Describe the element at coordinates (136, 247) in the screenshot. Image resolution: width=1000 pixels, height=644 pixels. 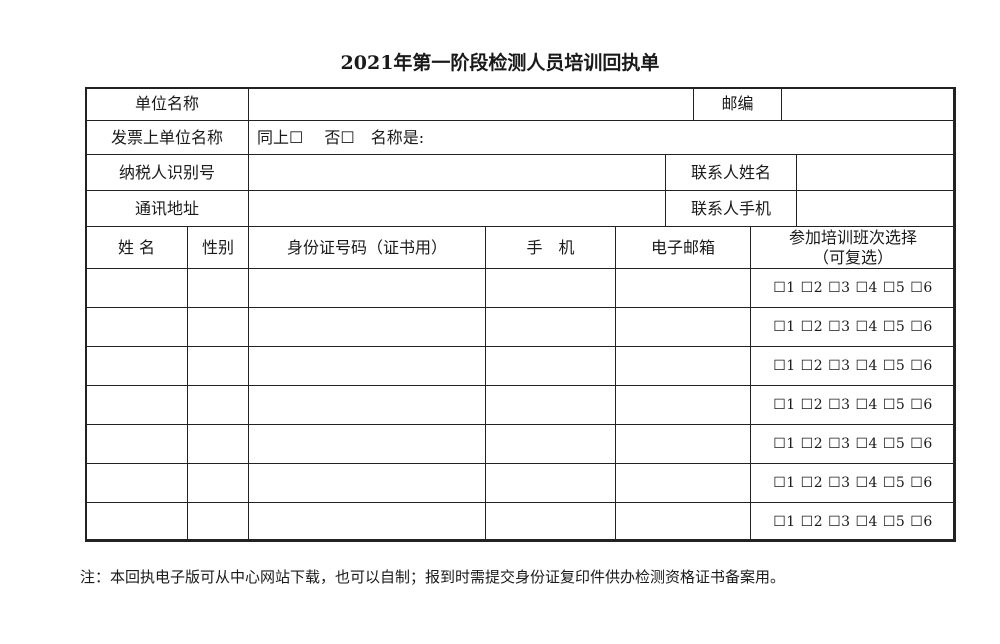
I see `header-name: 姓 名` at that location.